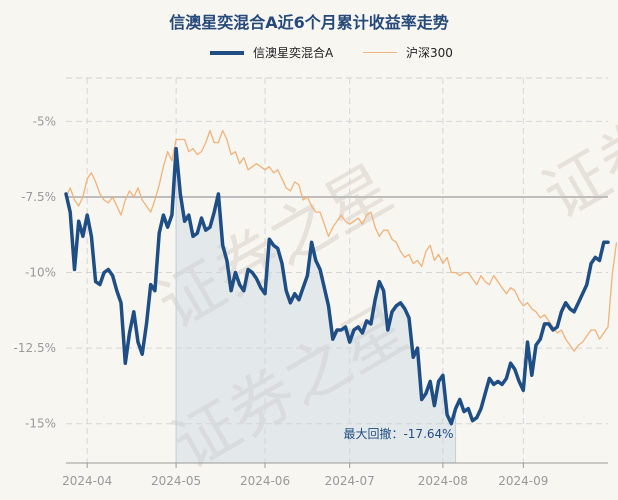 The width and height of the screenshot is (618, 500). I want to click on legend-label-fund: 信澳星奕混合A, so click(293, 53).